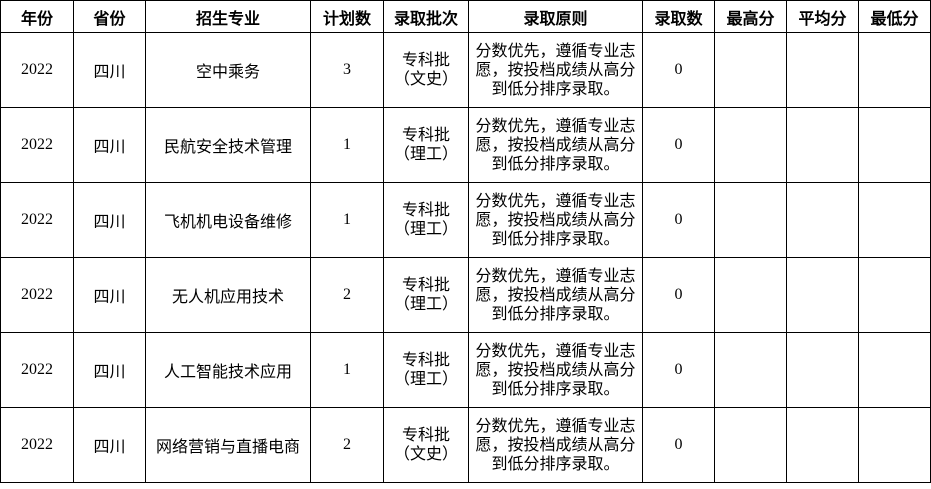  Describe the element at coordinates (822, 16) in the screenshot. I see `header-average-score: 平均分` at that location.